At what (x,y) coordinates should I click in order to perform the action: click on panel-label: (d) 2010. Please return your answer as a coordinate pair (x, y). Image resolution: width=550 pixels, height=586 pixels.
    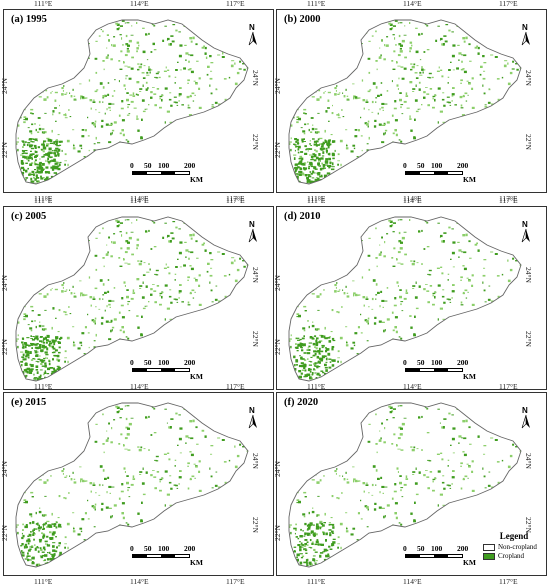
    Looking at the image, I should click on (302, 216).